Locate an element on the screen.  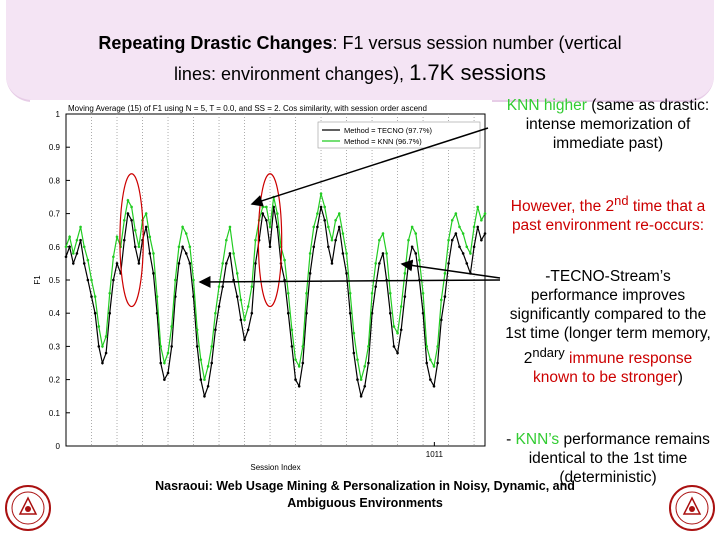
ytick-label-7: 0.7 is located at coordinates (55, 214).